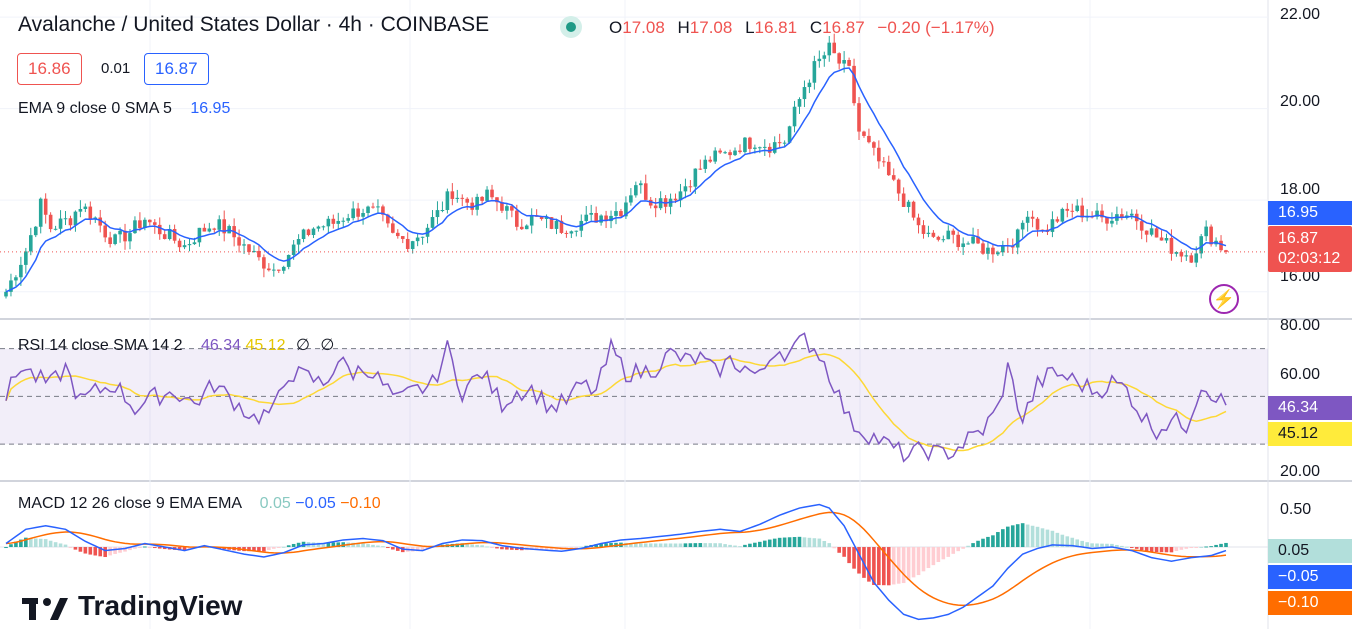  I want to click on lightning-icon: ⚡, so click(1224, 299).